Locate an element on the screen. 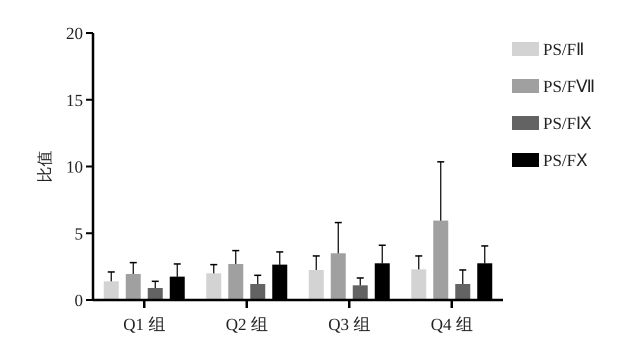 The image size is (630, 347). legend-label: PS/FⅨ is located at coordinates (567, 123).